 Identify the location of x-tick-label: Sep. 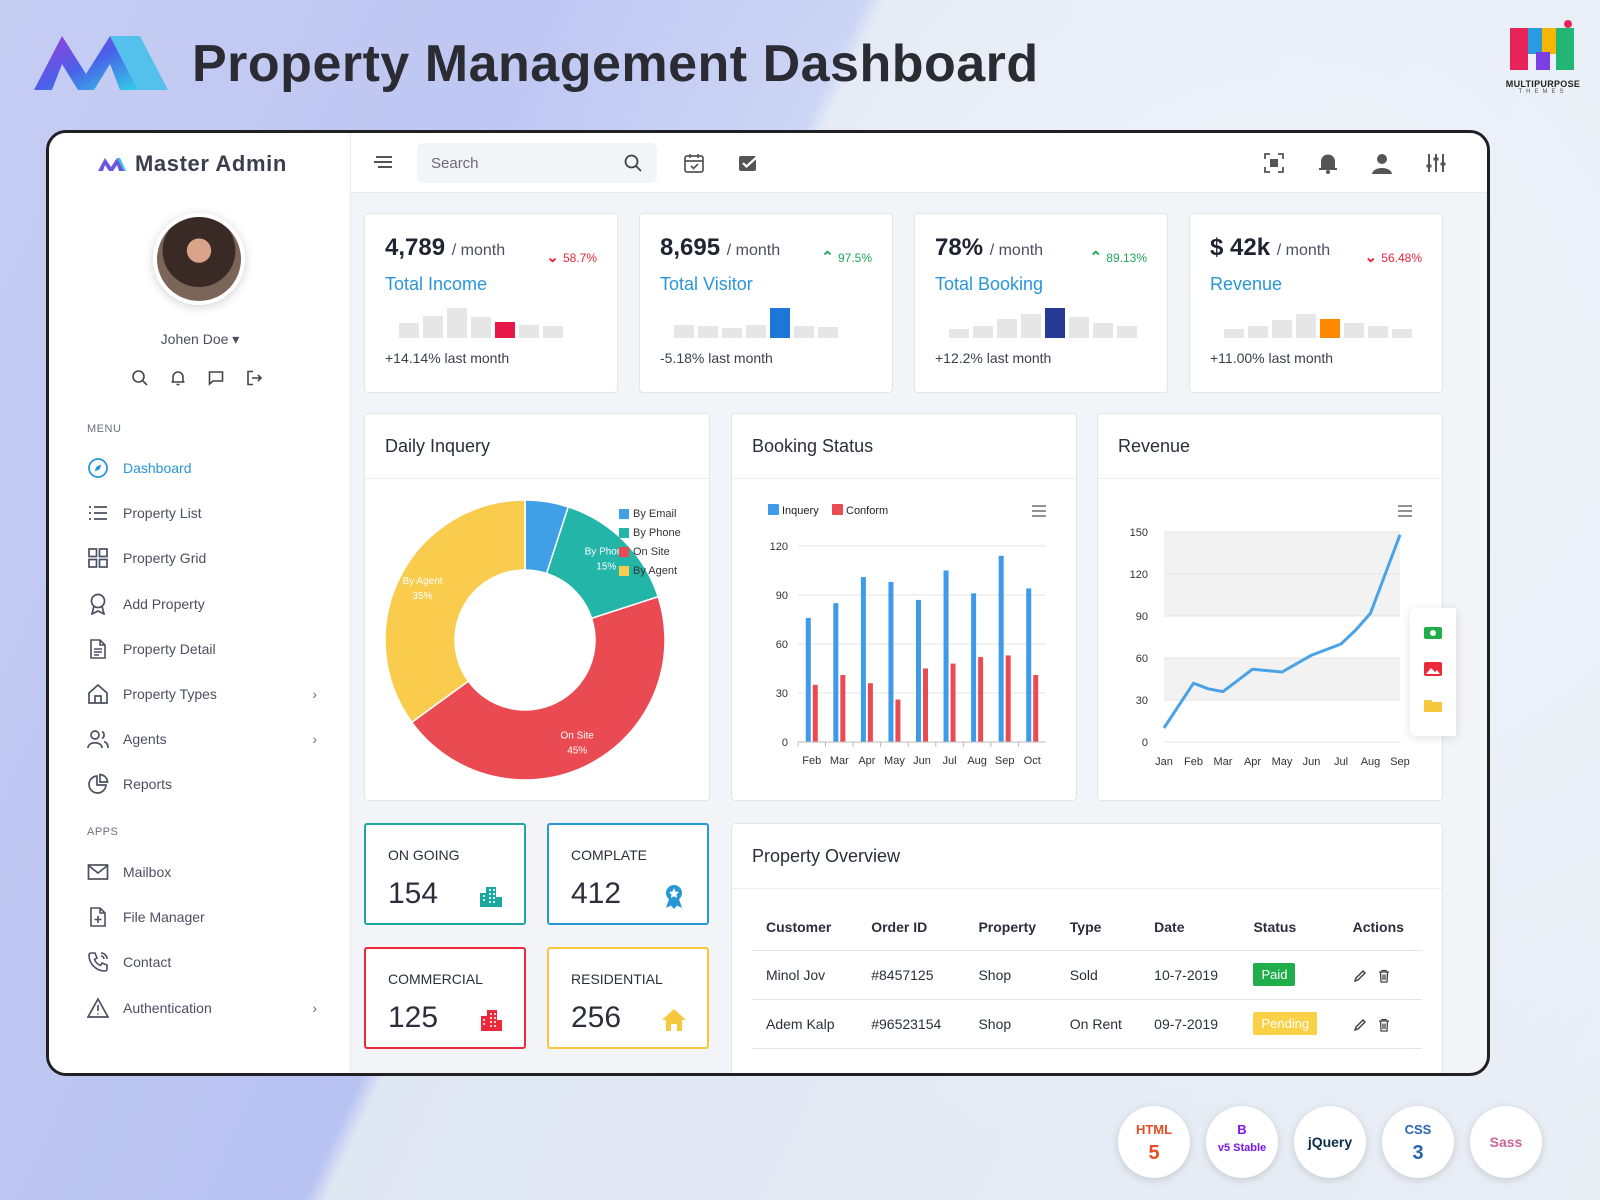
(1400, 762).